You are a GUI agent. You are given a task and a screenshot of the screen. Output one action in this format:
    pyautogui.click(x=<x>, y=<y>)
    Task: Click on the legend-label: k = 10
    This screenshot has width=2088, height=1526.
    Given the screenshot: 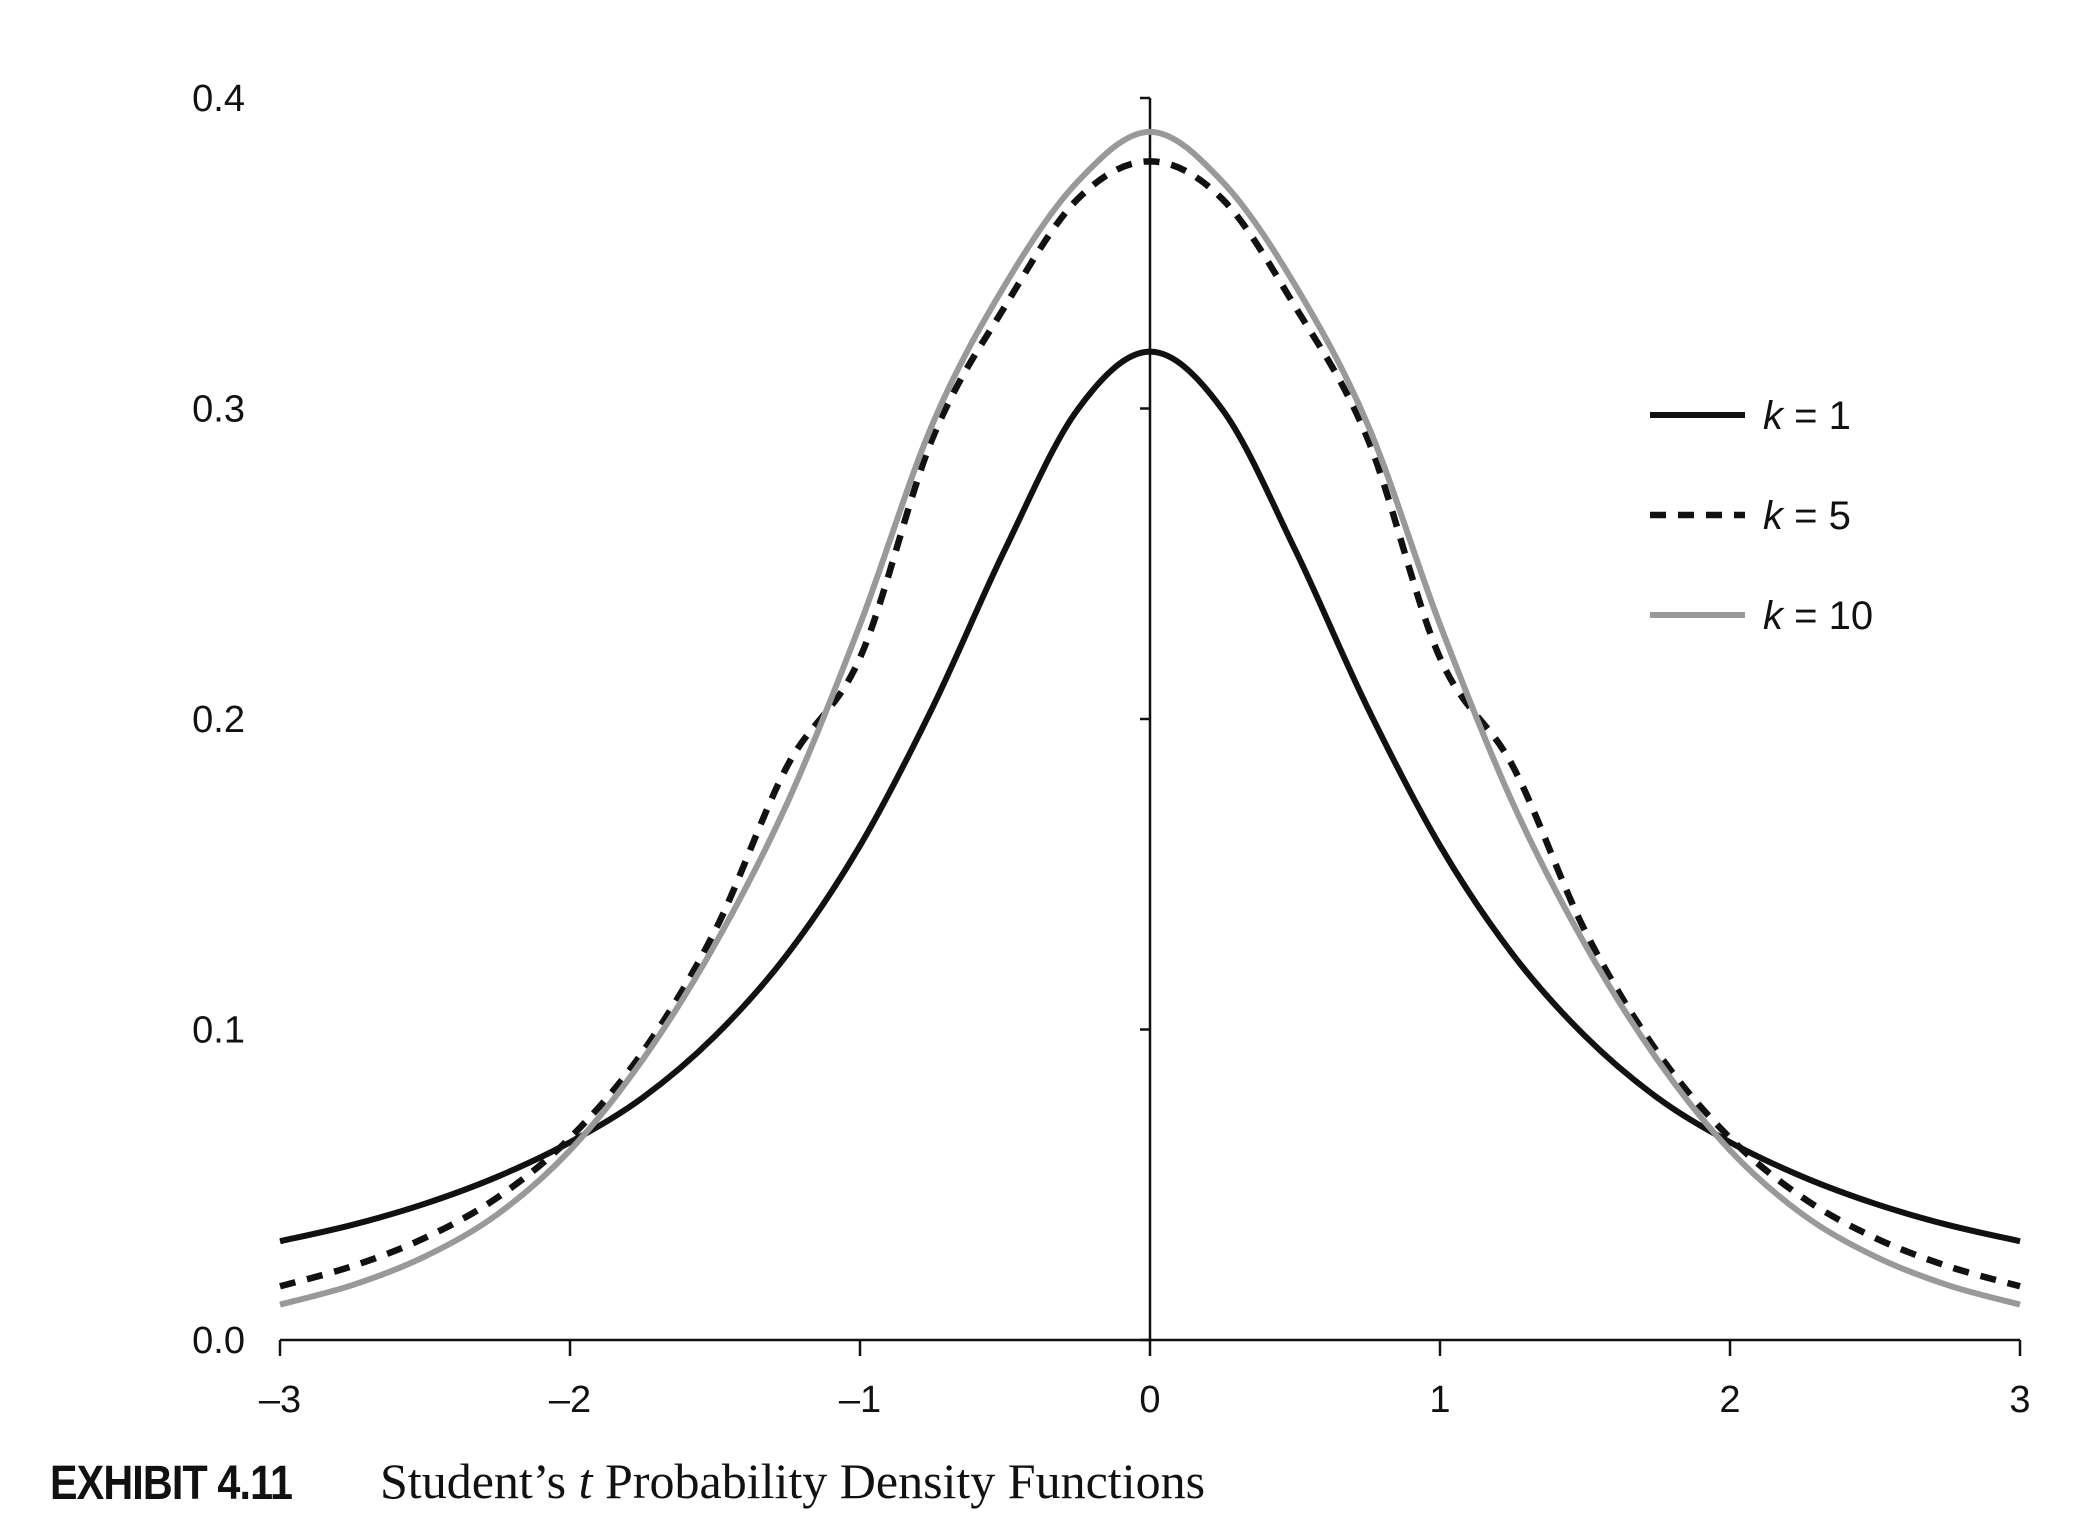 What is the action you would take?
    pyautogui.click(x=1818, y=616)
    